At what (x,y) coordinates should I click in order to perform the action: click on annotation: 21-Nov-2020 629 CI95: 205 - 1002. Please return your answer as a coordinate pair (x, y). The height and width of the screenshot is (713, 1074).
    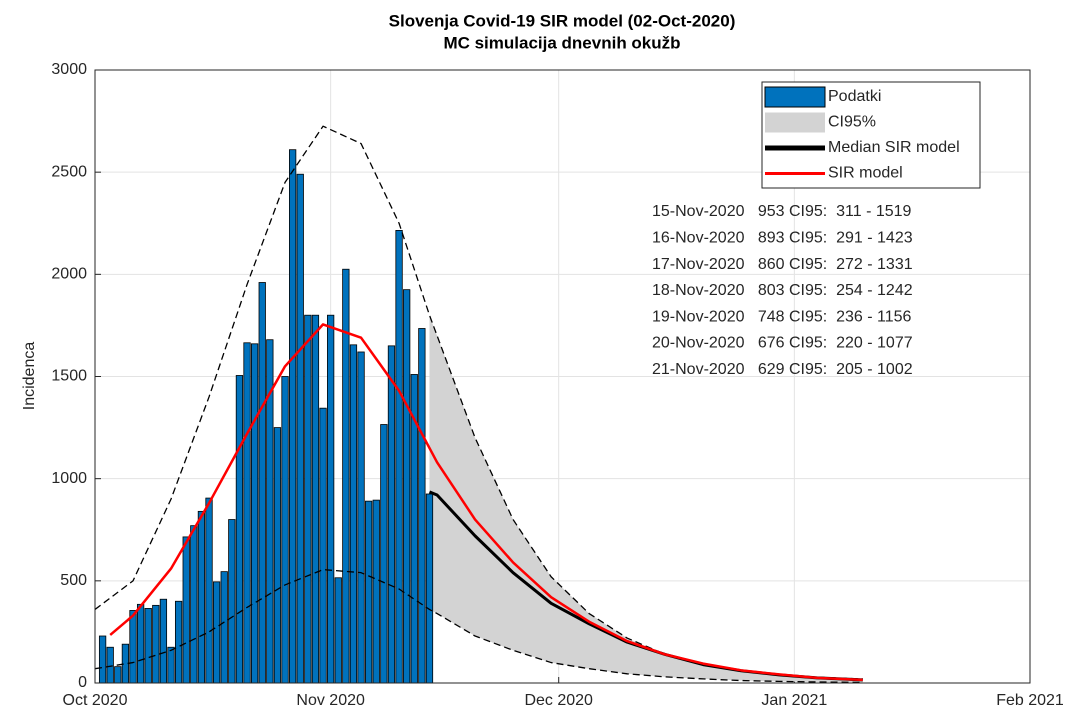
    Looking at the image, I should click on (782, 369).